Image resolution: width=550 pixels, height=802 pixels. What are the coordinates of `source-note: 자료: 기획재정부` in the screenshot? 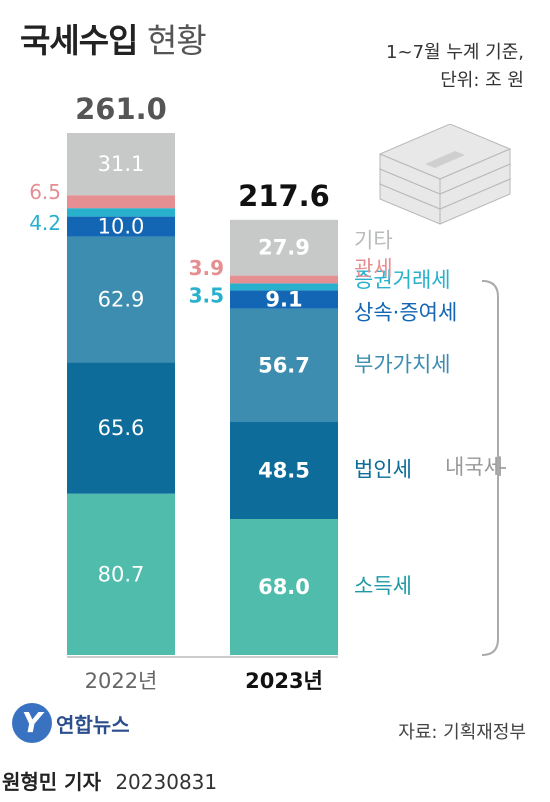 It's located at (462, 732).